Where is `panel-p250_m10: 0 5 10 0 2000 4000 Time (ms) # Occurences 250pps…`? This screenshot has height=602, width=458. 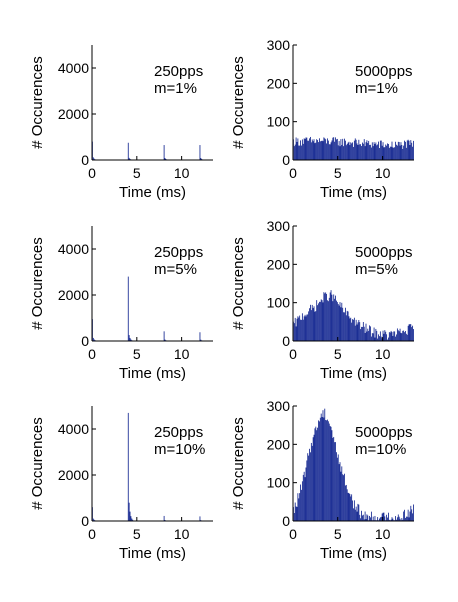 panel-p250_m10: 0 5 10 0 2000 4000 Time (ms) # Occurences 250pps… is located at coordinates (121, 484).